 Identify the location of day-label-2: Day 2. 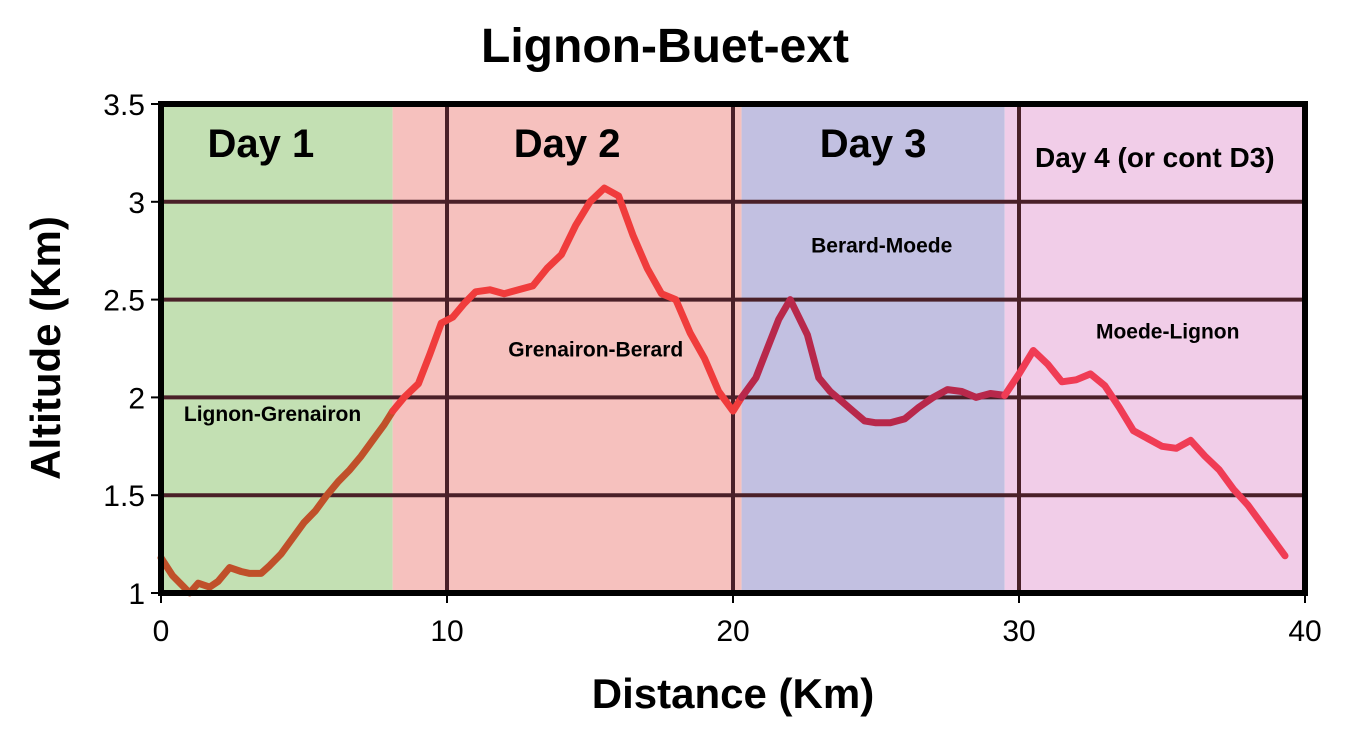
(567, 144).